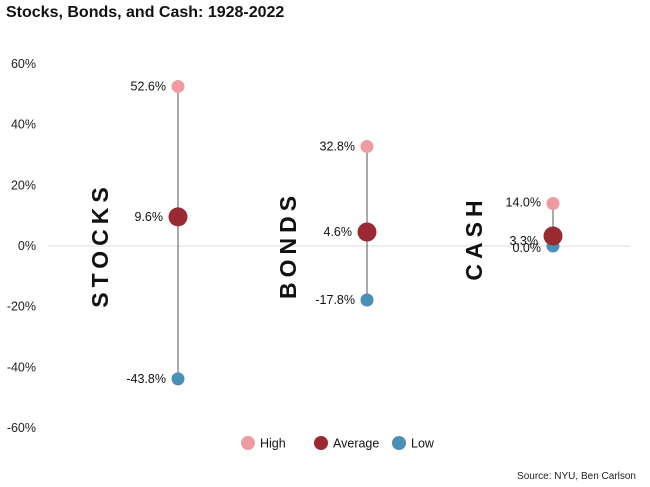 This screenshot has width=650, height=487. What do you see at coordinates (399, 443) in the screenshot?
I see `legend-marker-low` at bounding box center [399, 443].